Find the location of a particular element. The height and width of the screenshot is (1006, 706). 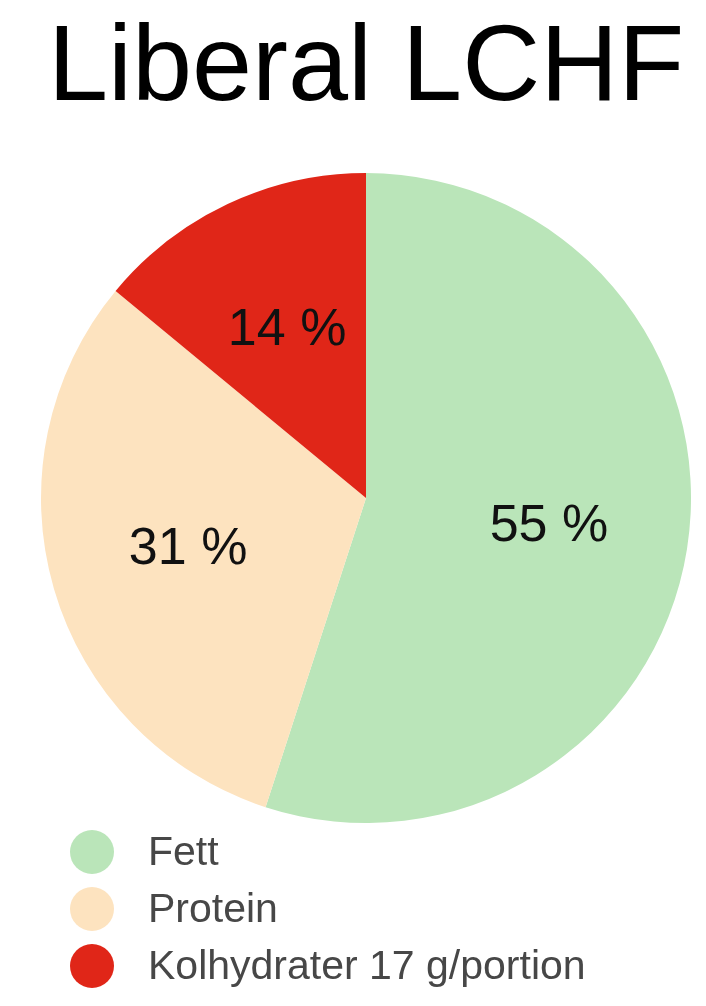

chart-title: Liberal LCHF is located at coordinates (366, 62).